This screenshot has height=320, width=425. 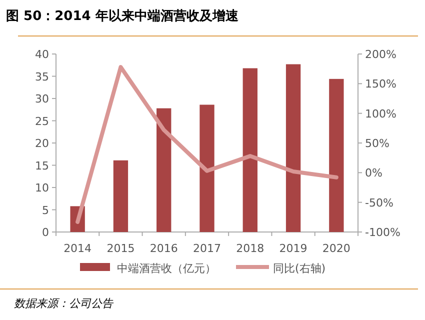 I want to click on x-tick-label: 2015, so click(x=120, y=248).